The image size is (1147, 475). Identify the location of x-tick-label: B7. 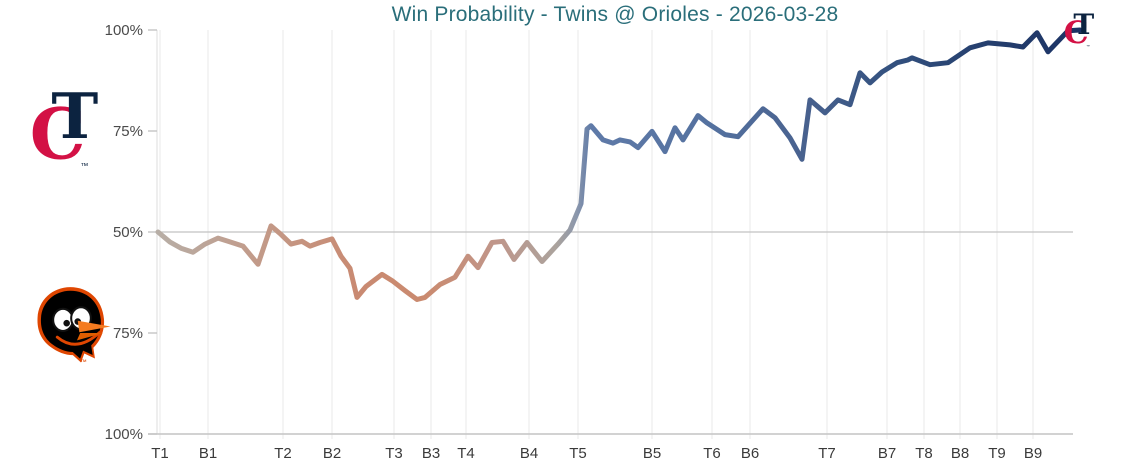
(887, 453).